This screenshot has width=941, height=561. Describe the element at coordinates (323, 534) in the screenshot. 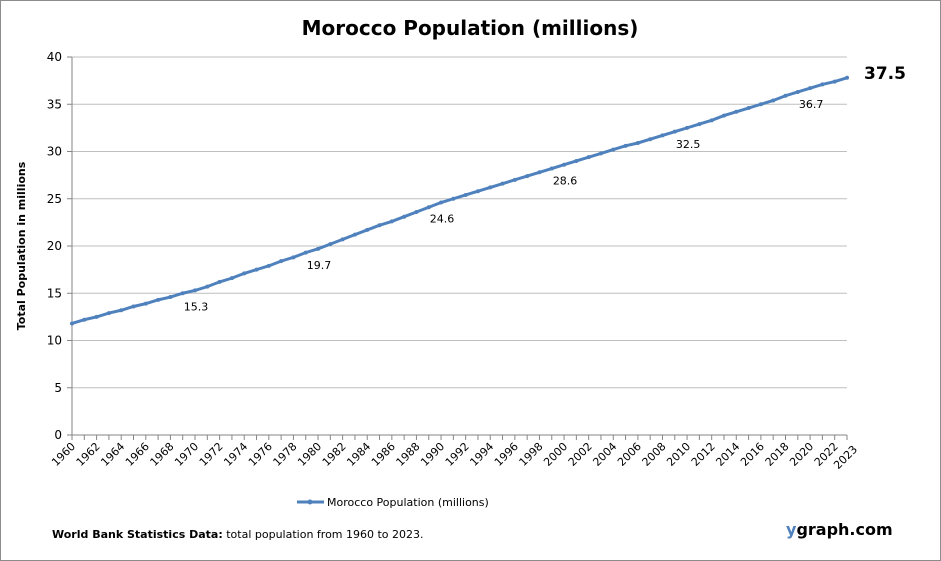

I see `source-text: total population from 1960 to 2023.` at that location.